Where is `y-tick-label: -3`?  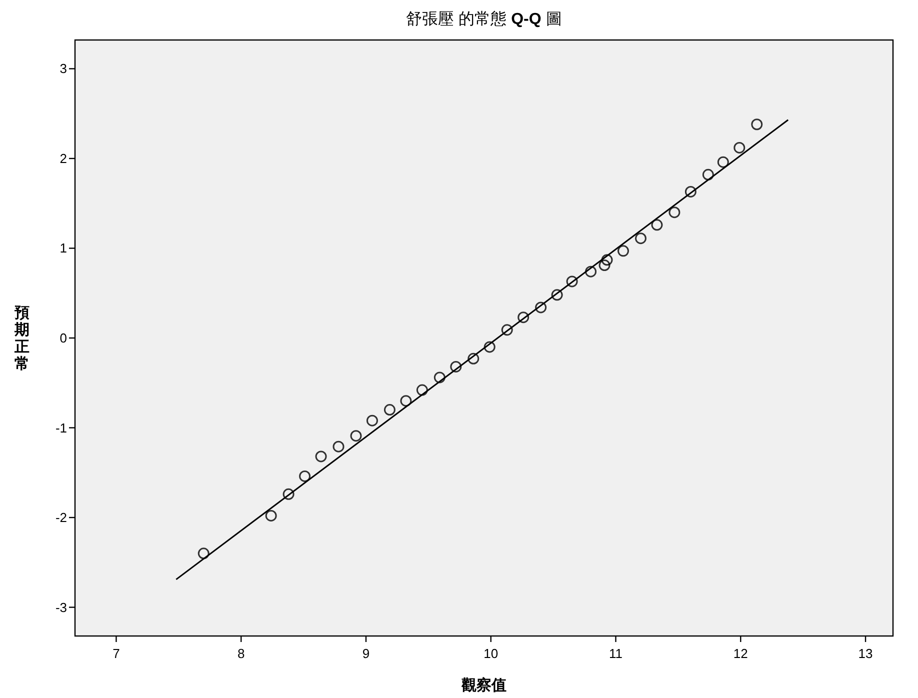
y-tick-label: -3 is located at coordinates (61, 607).